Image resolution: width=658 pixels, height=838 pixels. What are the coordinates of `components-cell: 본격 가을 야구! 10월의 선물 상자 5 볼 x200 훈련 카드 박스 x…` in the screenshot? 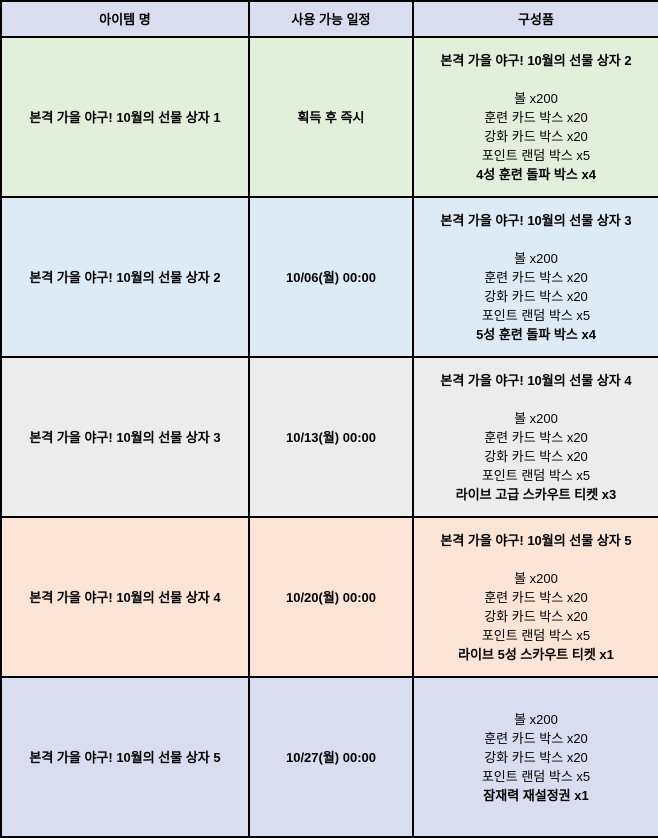 It's located at (535, 597).